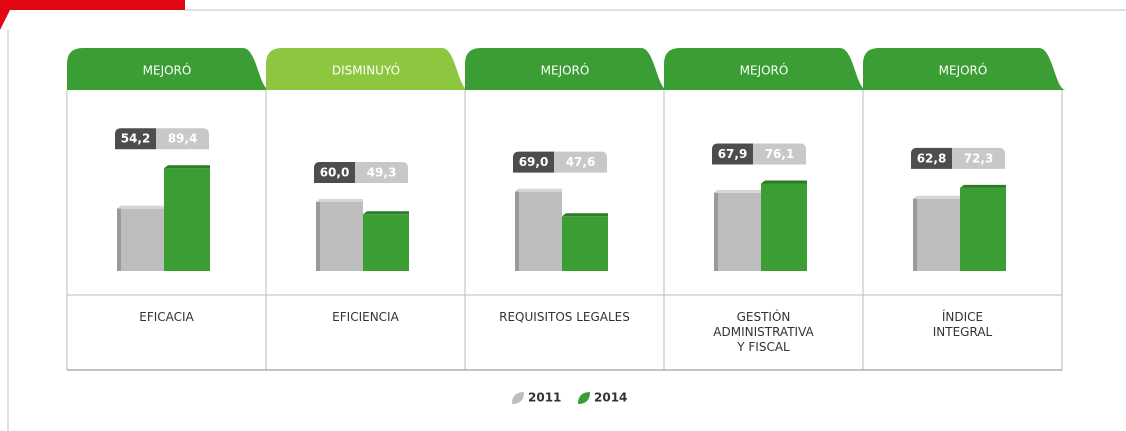 The height and width of the screenshot is (431, 1126). Describe the element at coordinates (962, 324) in the screenshot. I see `category-label: ÍNDICE INTEGRAL` at that location.